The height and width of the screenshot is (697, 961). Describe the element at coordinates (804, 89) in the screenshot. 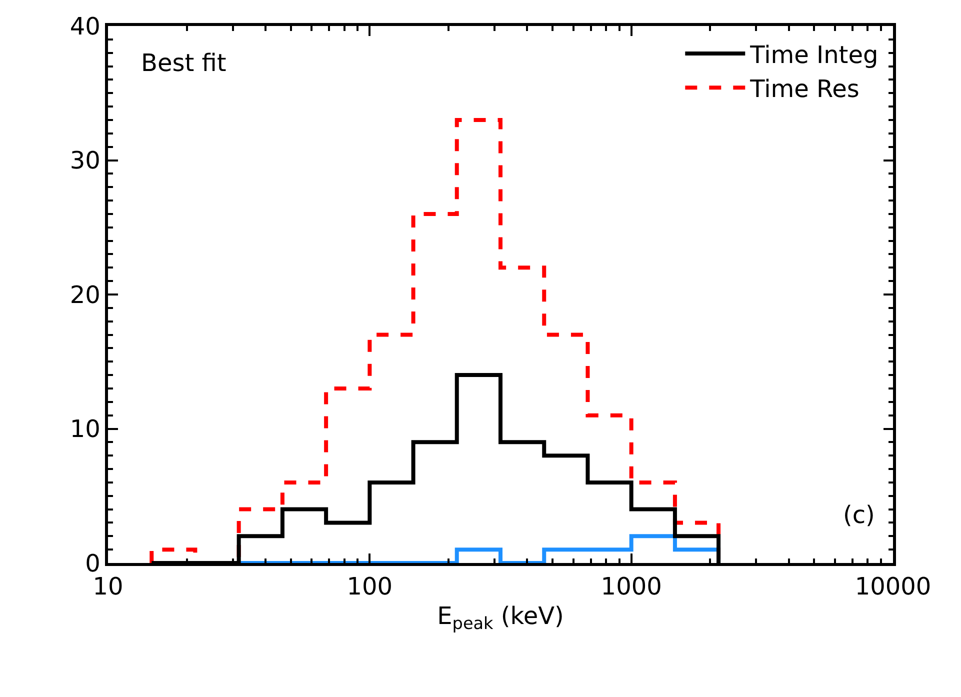

I see `legend-label: Time Res` at that location.